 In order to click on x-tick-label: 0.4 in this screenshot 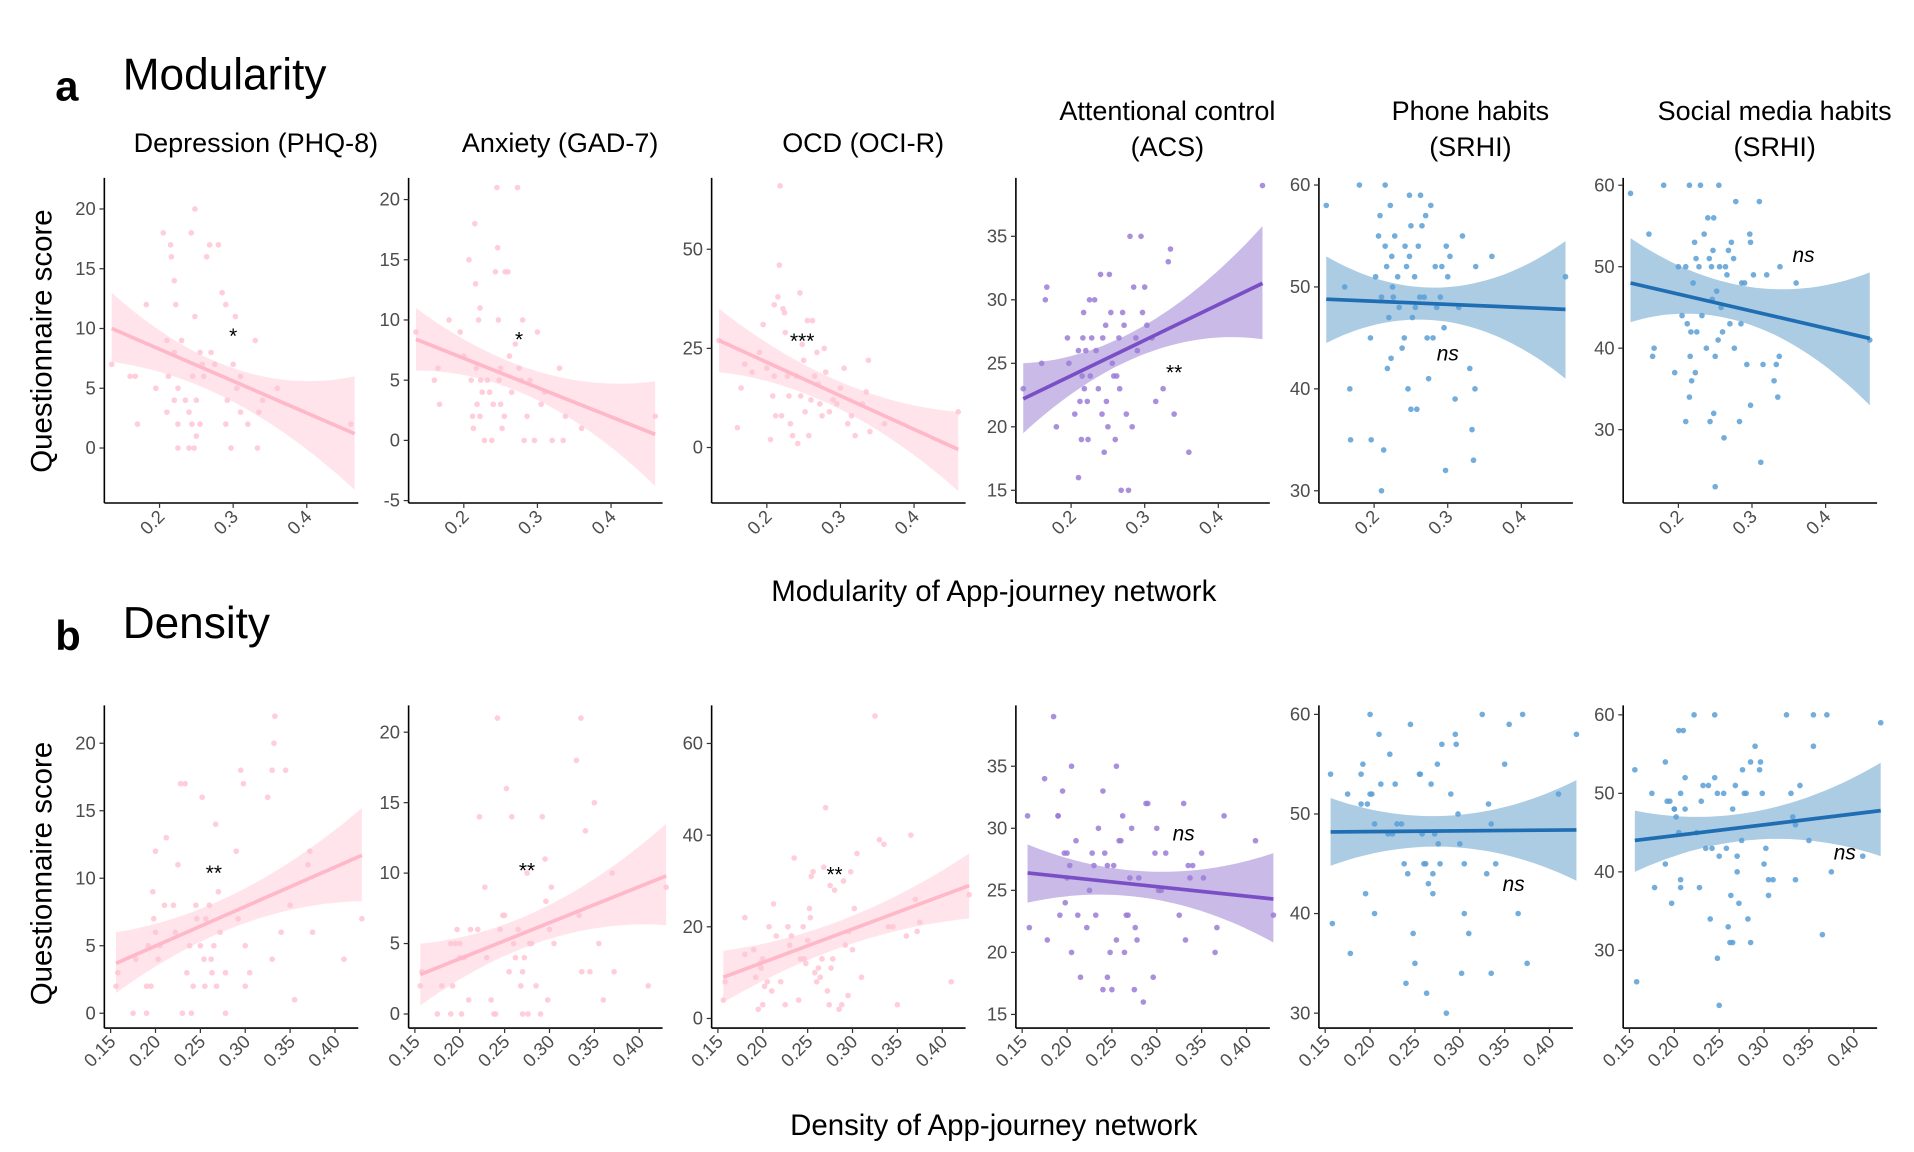, I will do `click(603, 522)`.